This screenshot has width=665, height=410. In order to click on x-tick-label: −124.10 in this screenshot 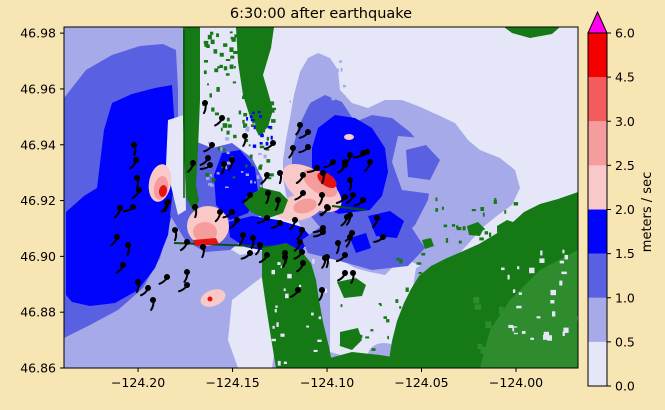, I will do `click(327, 382)`.